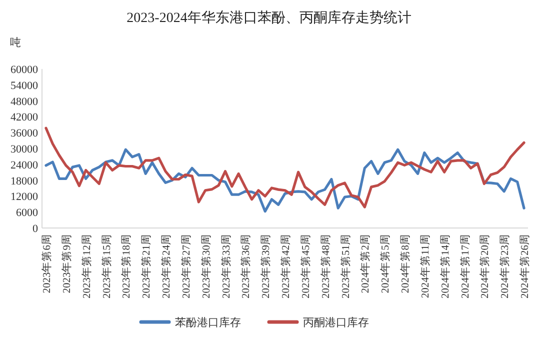 The image size is (538, 342). I want to click on x-tick-label: 2024年第2周, so click(366, 264).